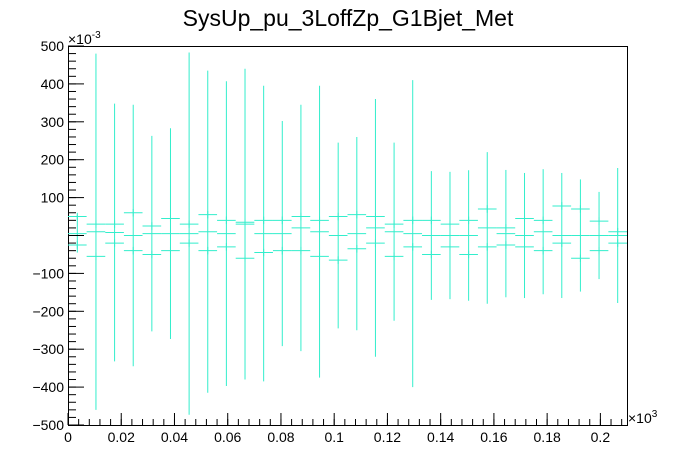 Image resolution: width=696 pixels, height=472 pixels. What do you see at coordinates (348, 18) in the screenshot?
I see `chart-title: SysUp_pu_3LoffZp_G1Bjet_Met` at bounding box center [348, 18].